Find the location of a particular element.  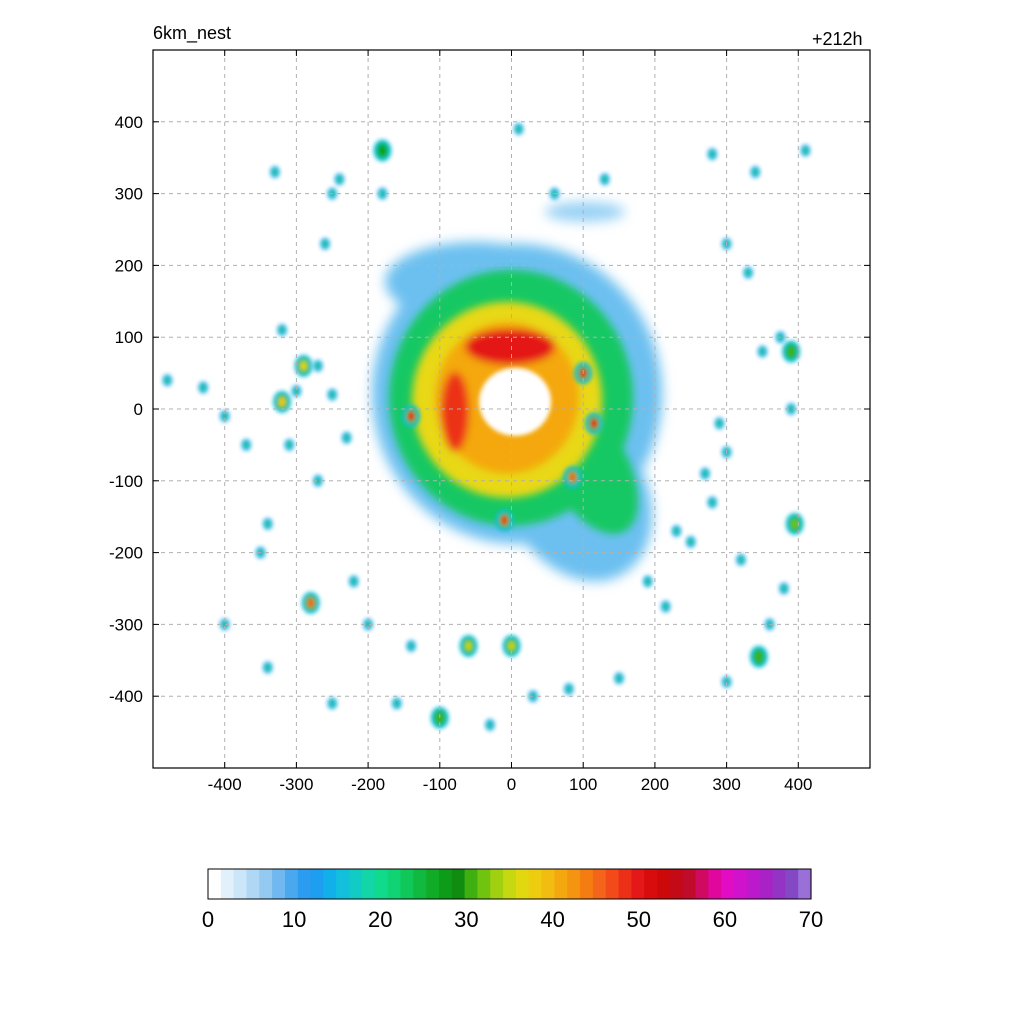

colorbar-tick-label: 50 is located at coordinates (638, 919).